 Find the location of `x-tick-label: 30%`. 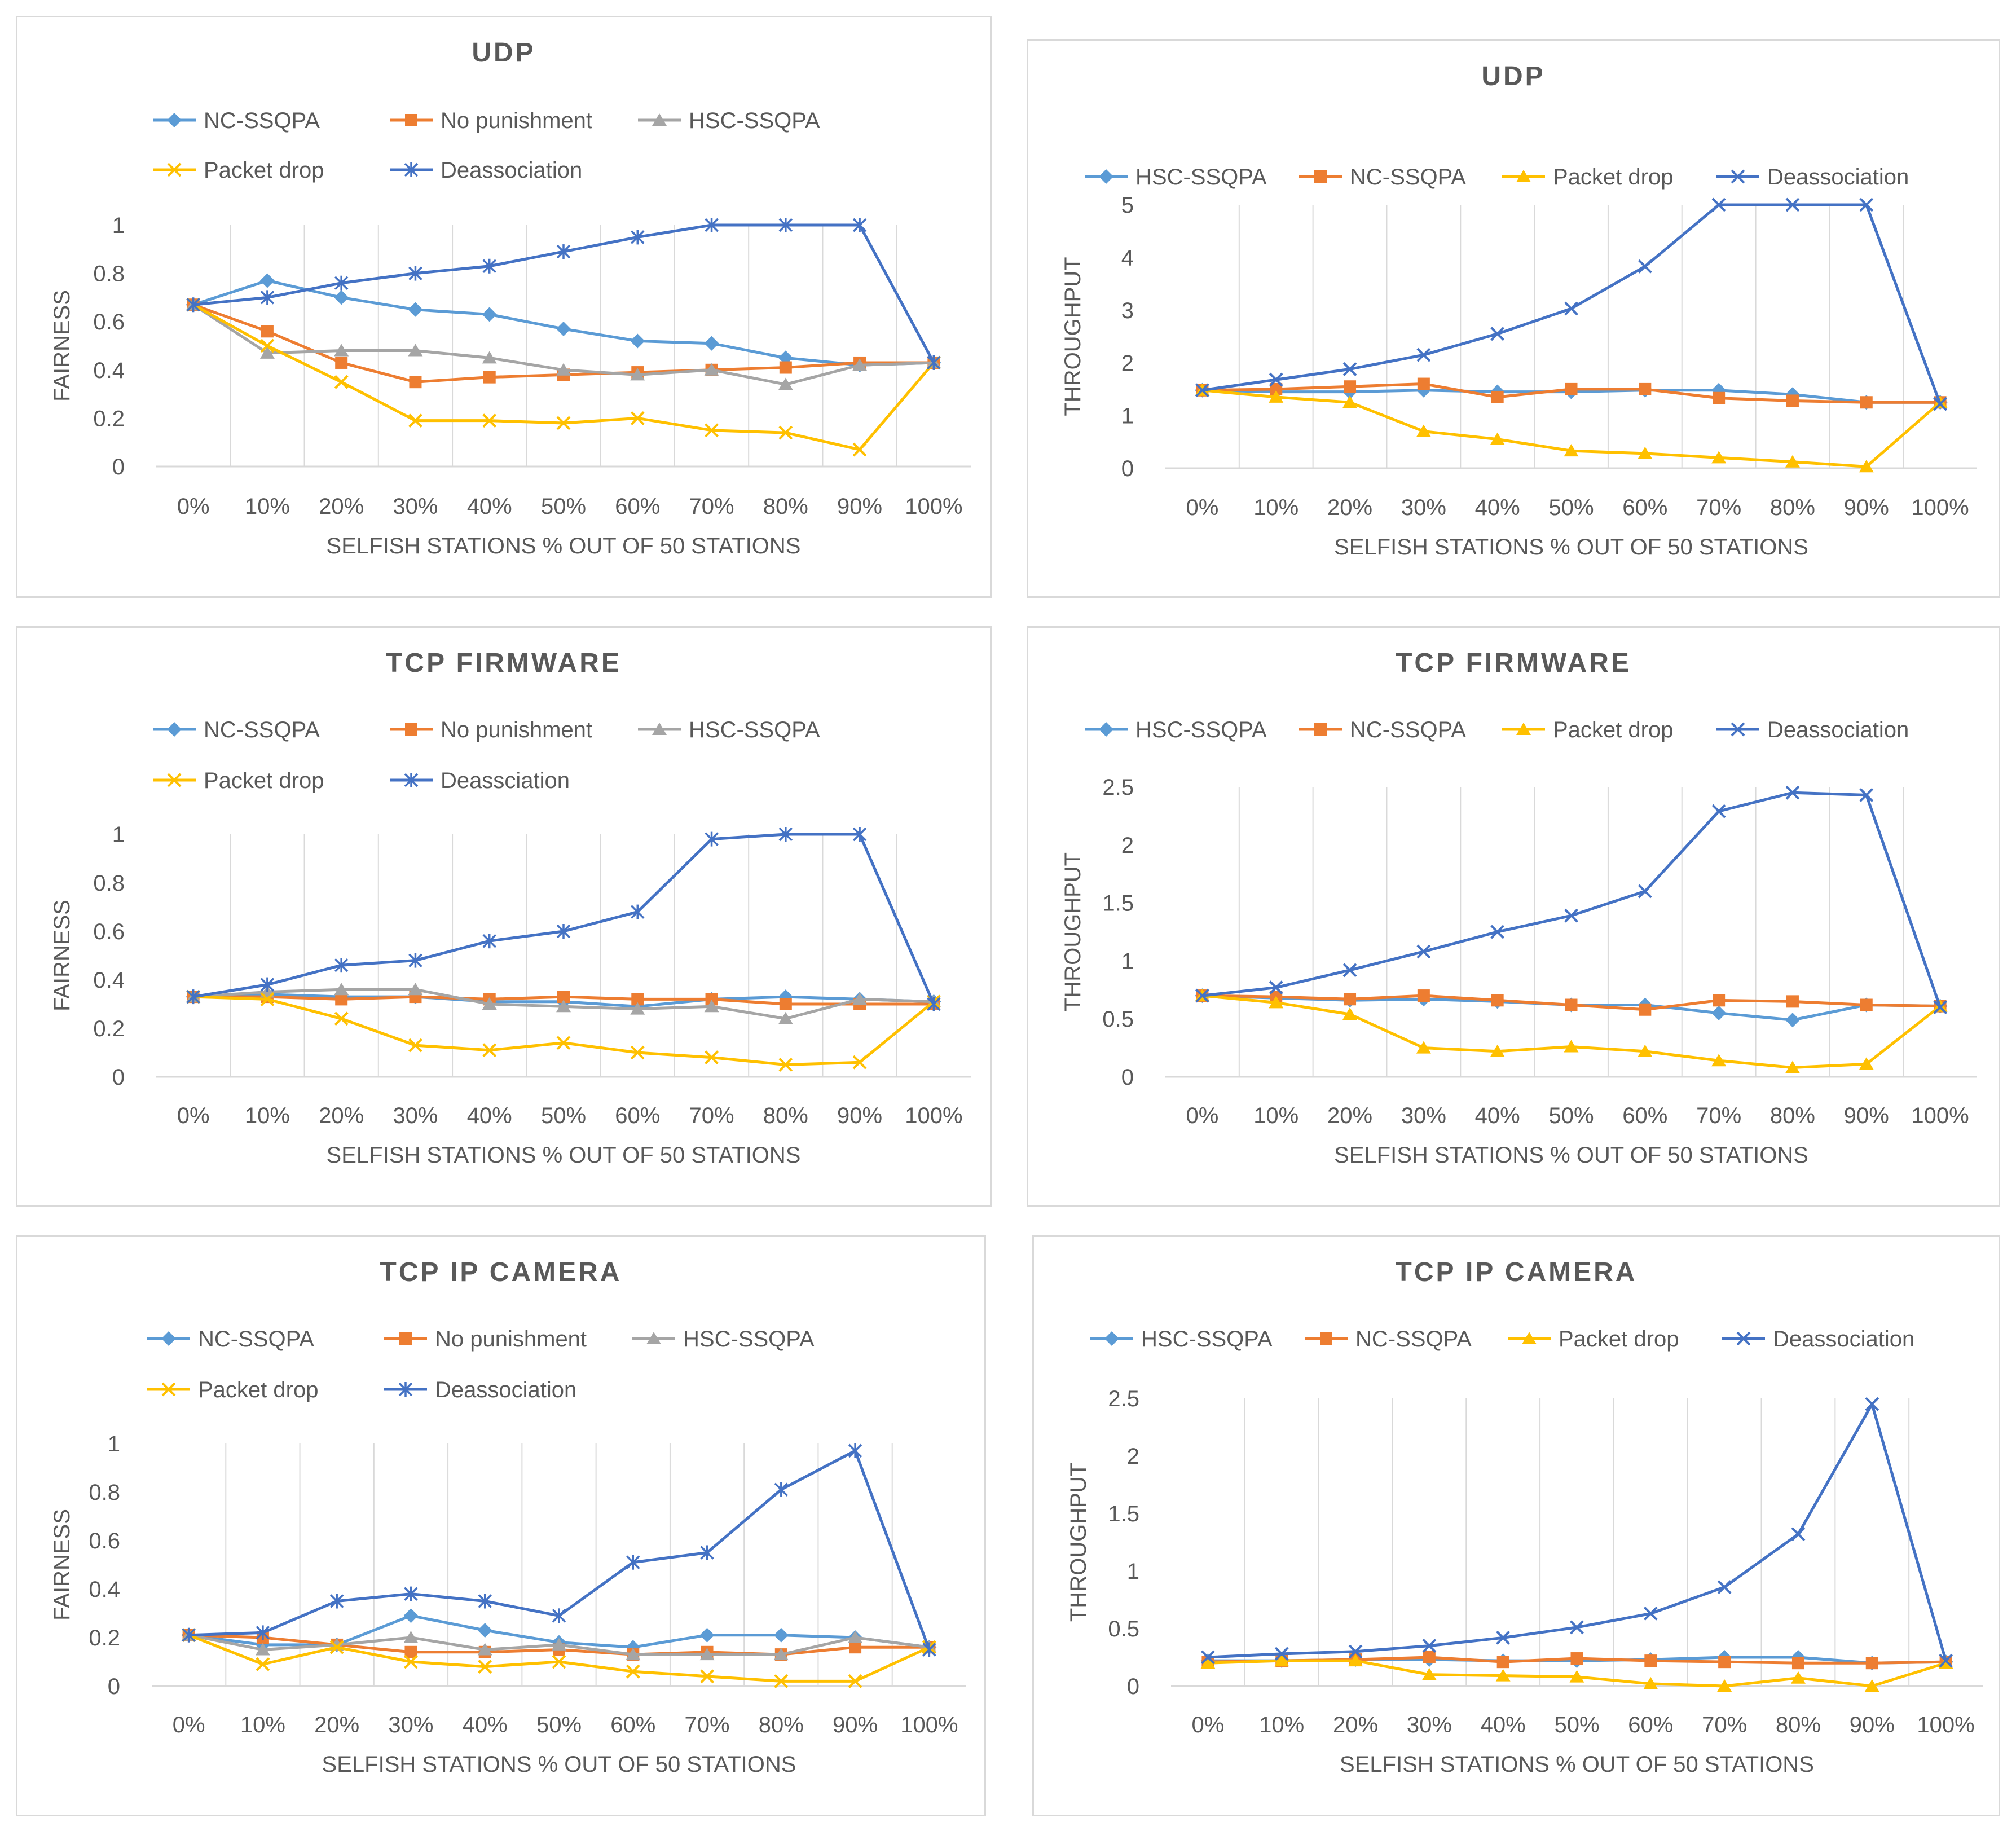

x-tick-label: 30% is located at coordinates (1423, 508).